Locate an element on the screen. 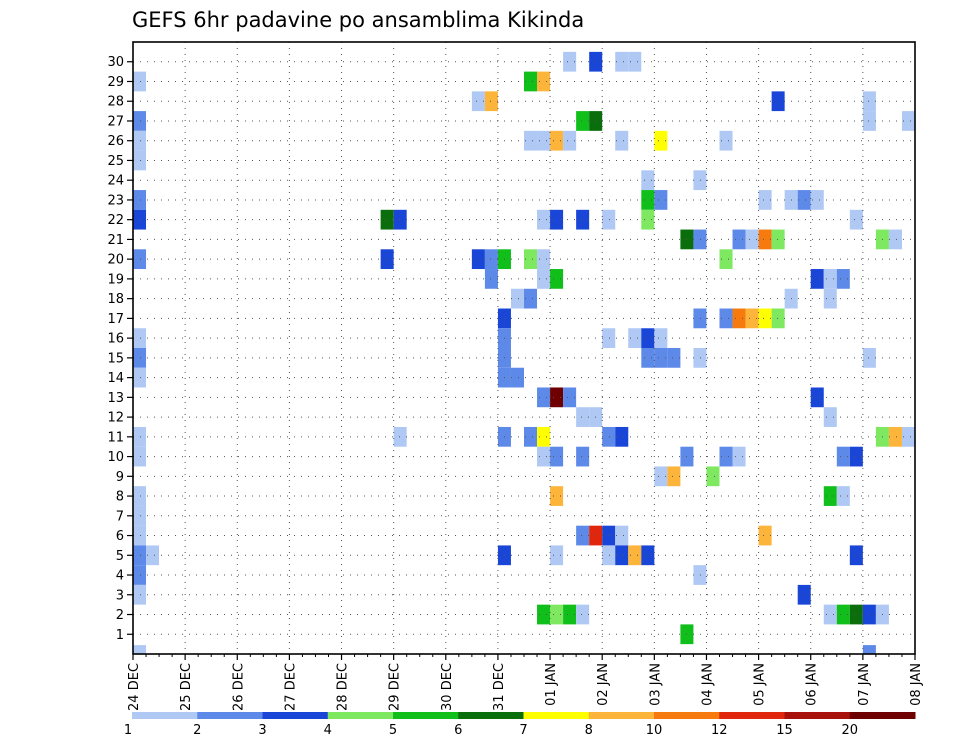 The image size is (960, 742). x-tick-label: 29 DEC is located at coordinates (395, 687).